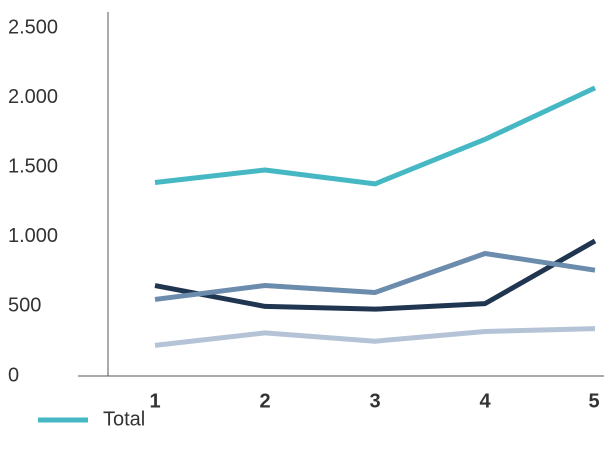 This screenshot has width=604, height=459. Describe the element at coordinates (24, 306) in the screenshot. I see `y-tick-label: 500` at that location.